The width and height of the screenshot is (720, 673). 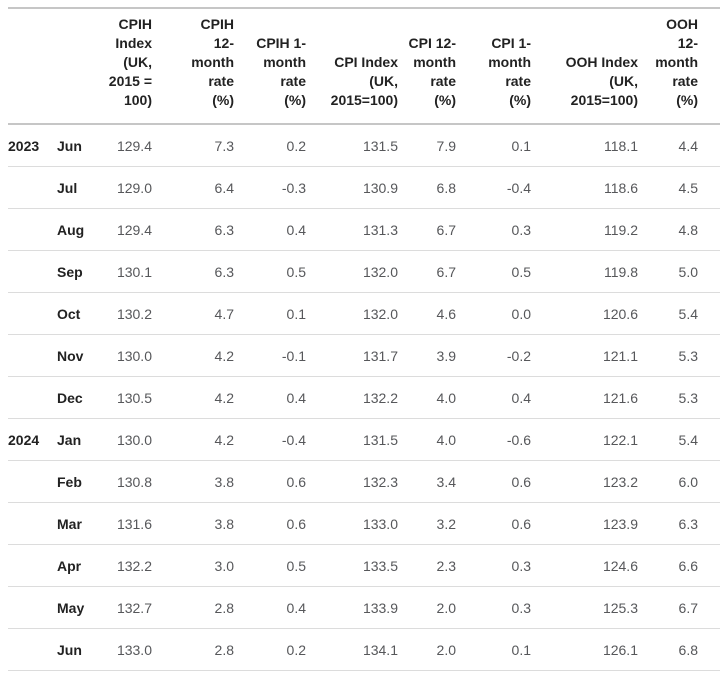 I want to click on cell-ooh-index: 118.1, so click(x=584, y=145).